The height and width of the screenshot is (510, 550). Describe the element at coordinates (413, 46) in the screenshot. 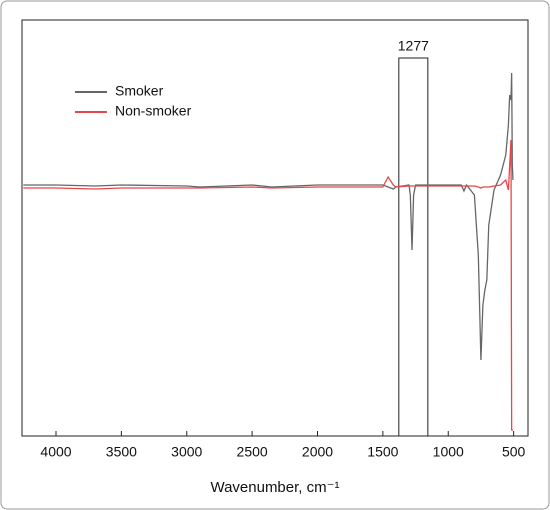

I see `annotation-label: 1277` at that location.